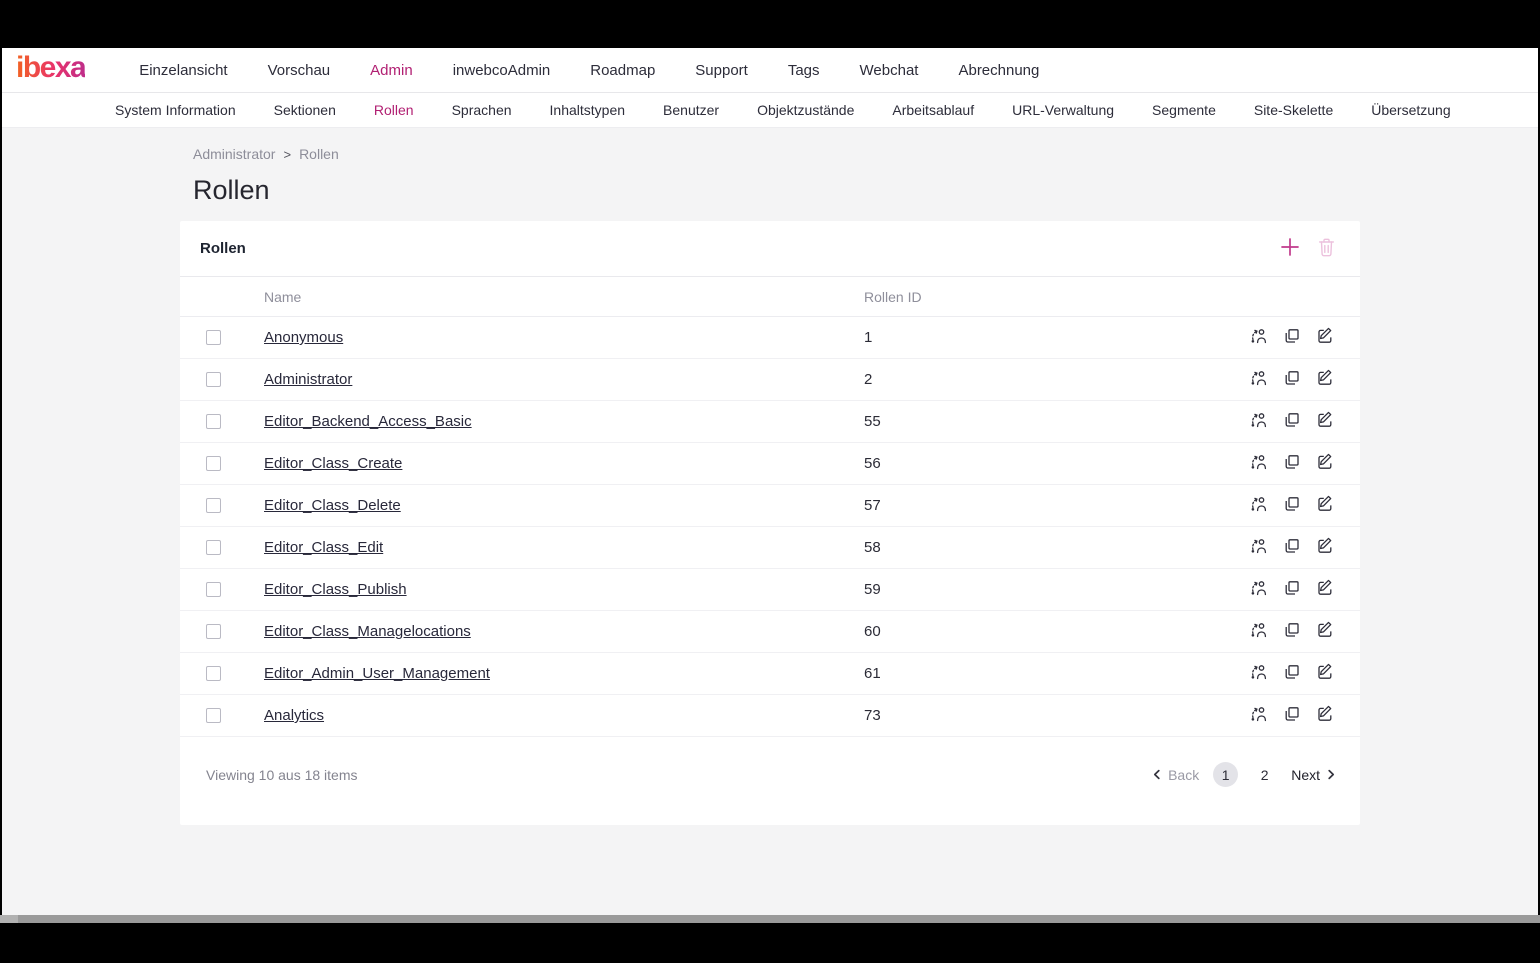  What do you see at coordinates (234, 154) in the screenshot?
I see `breadcrumb-administrator: Administrator` at bounding box center [234, 154].